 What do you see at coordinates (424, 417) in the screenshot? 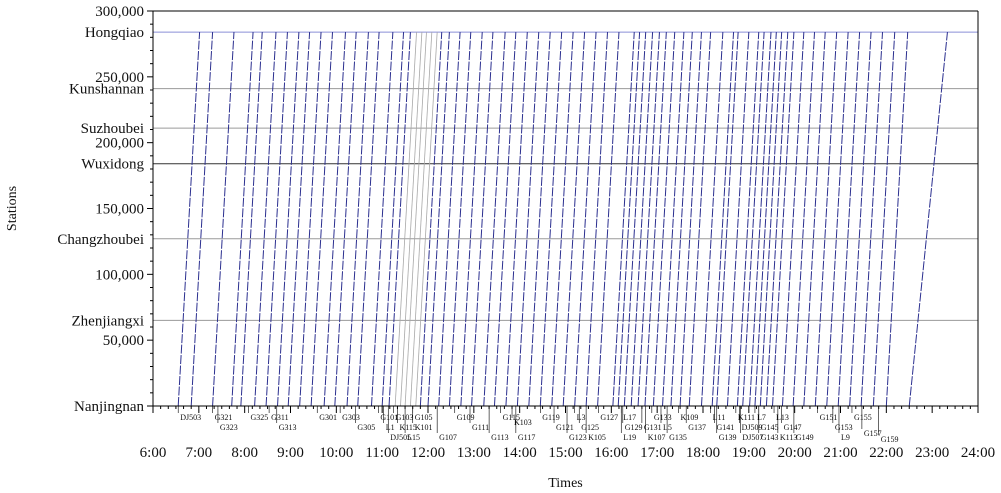
I see `train-number-label: G105` at bounding box center [424, 417].